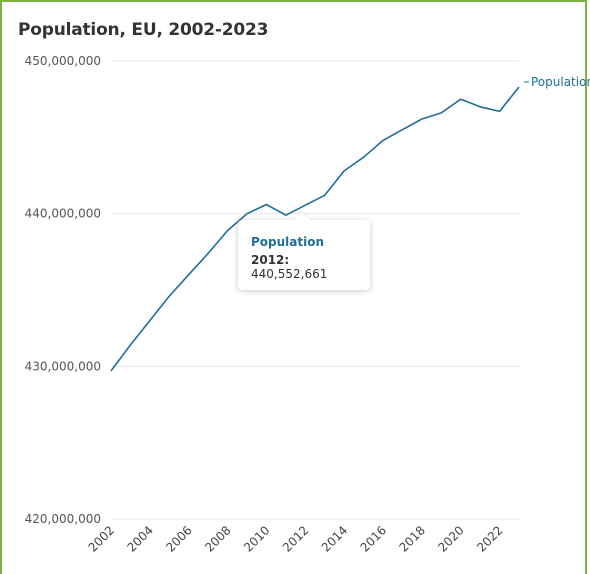 The image size is (590, 574). Describe the element at coordinates (256, 538) in the screenshot. I see `x-tick-label: 2010` at that location.